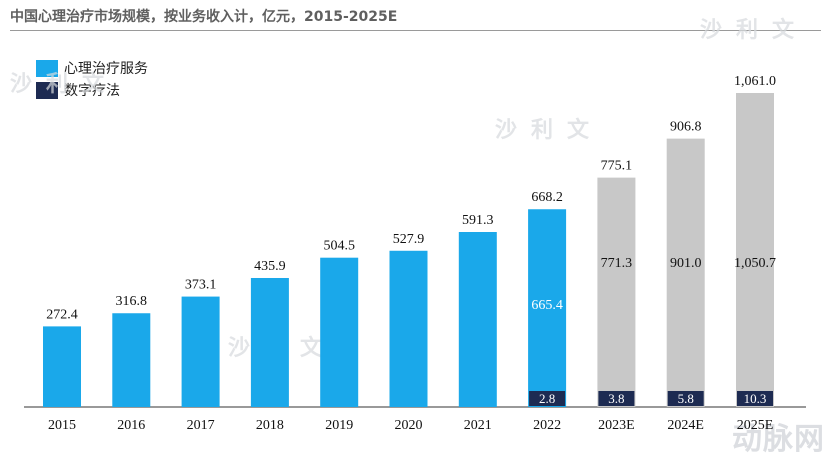  What do you see at coordinates (270, 425) in the screenshot?
I see `x-tick-label-2018: 2018` at bounding box center [270, 425].